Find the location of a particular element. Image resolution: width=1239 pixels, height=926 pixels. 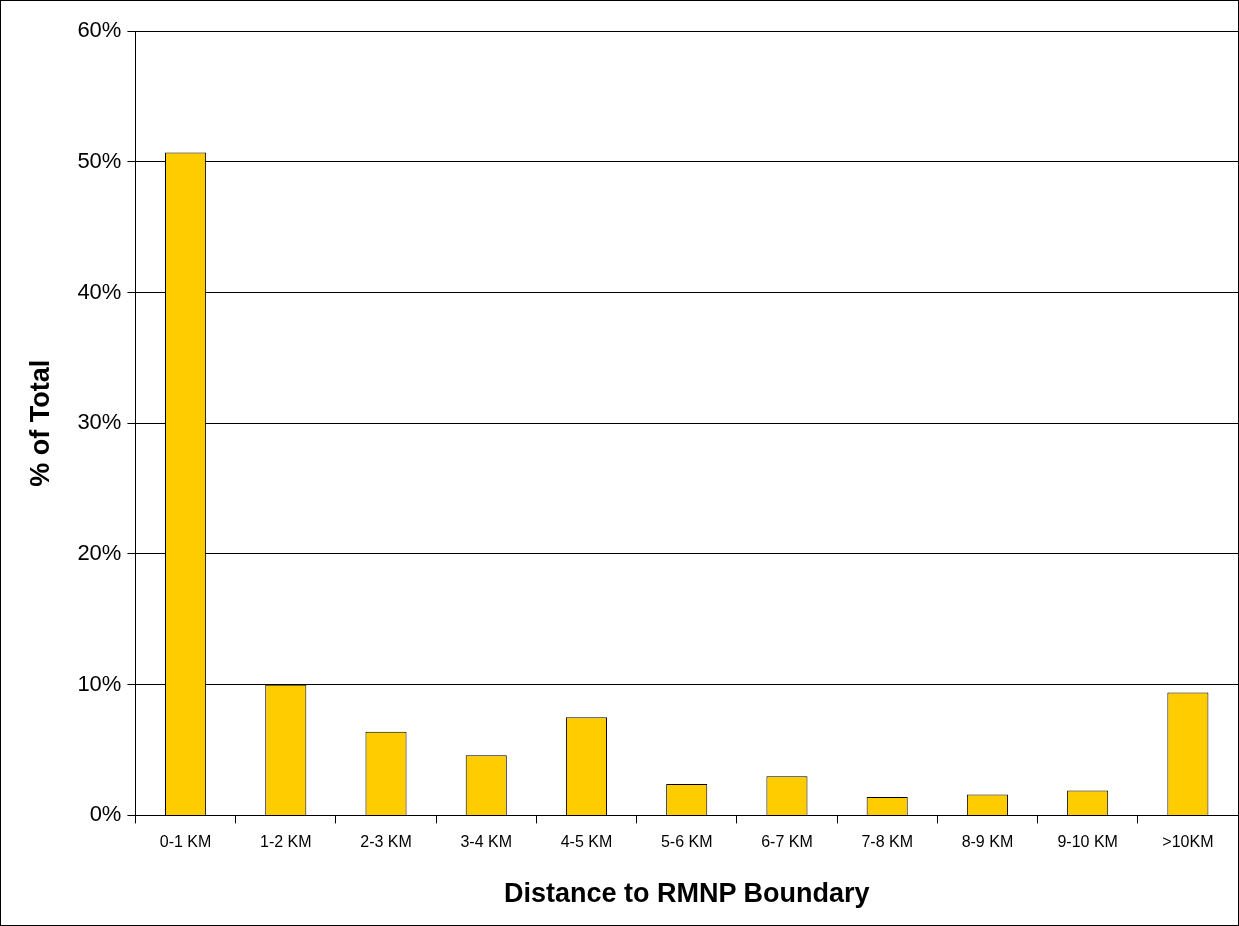

y-tick-label: 30% is located at coordinates (99, 422).